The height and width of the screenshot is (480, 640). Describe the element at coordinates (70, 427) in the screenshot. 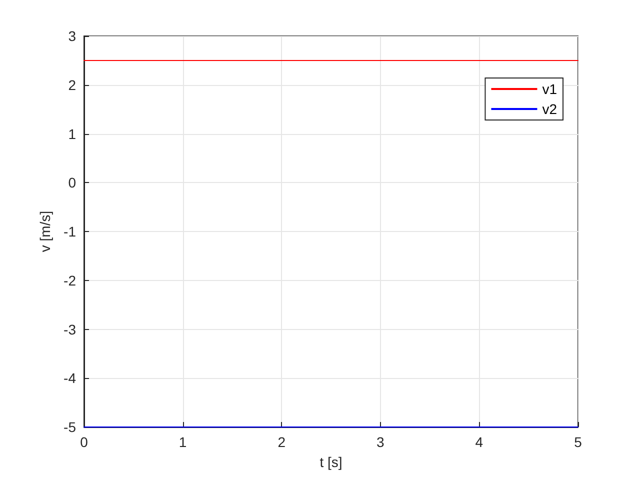

I see `y-tick-label: -5` at that location.